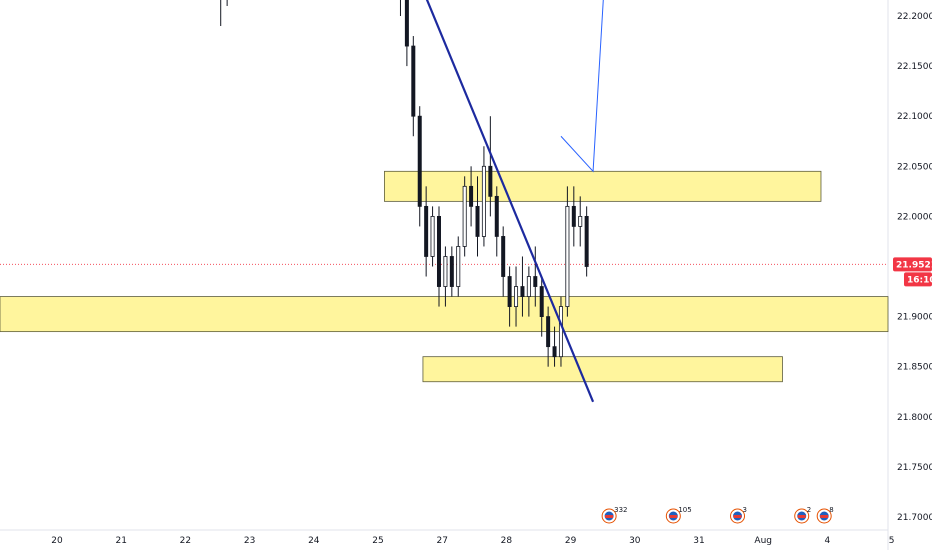 The width and height of the screenshot is (932, 550). I want to click on price-tick-label: 22.05000, so click(914, 167).